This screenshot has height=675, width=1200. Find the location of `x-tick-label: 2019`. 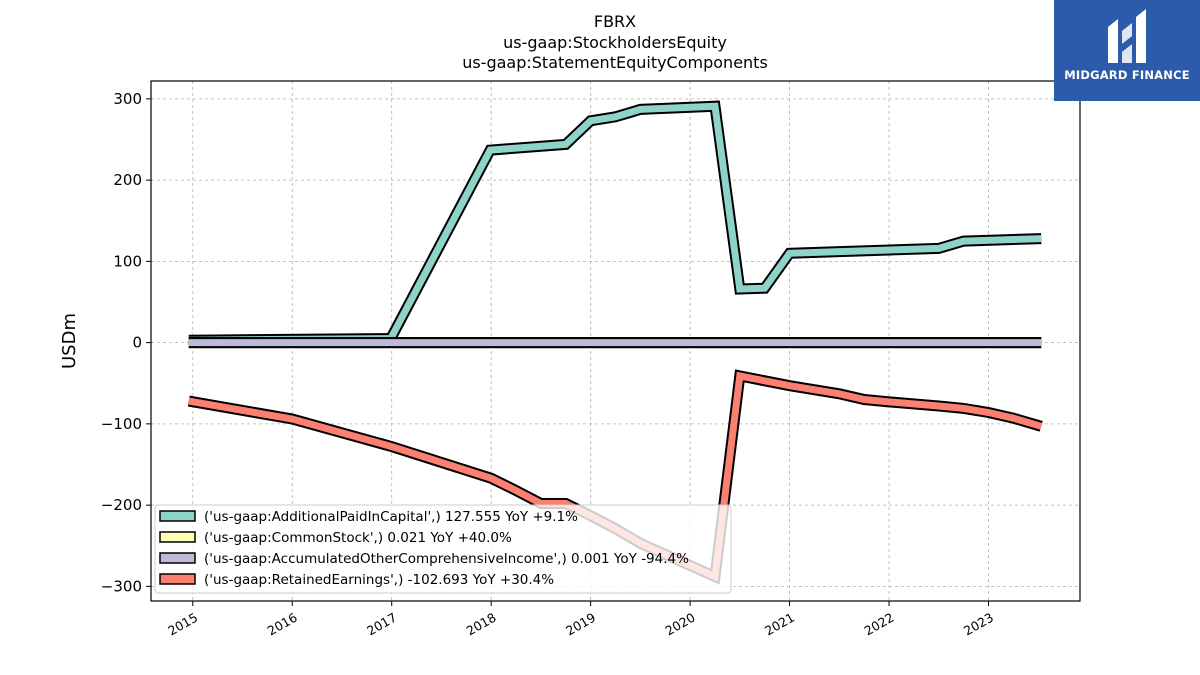

x-tick-label: 2019 is located at coordinates (580, 624).